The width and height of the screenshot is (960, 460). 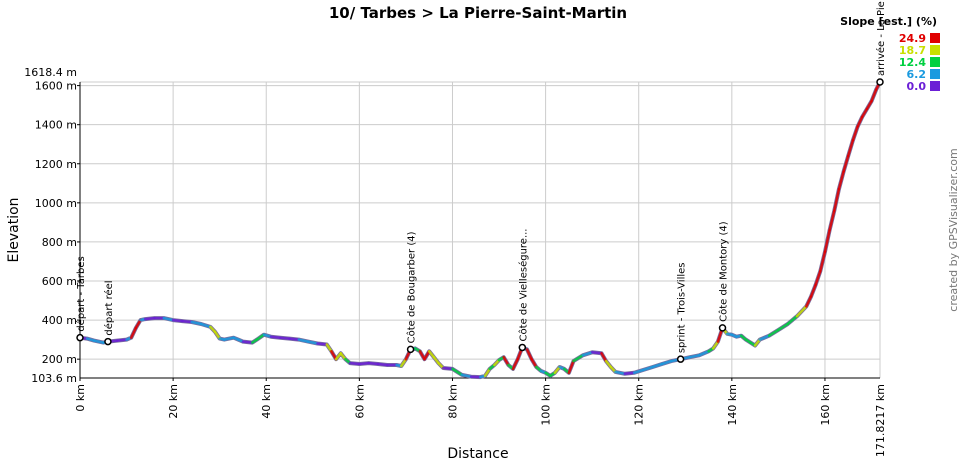 What do you see at coordinates (50, 72) in the screenshot?
I see `y-max-label: 1618.4 m` at bounding box center [50, 72].